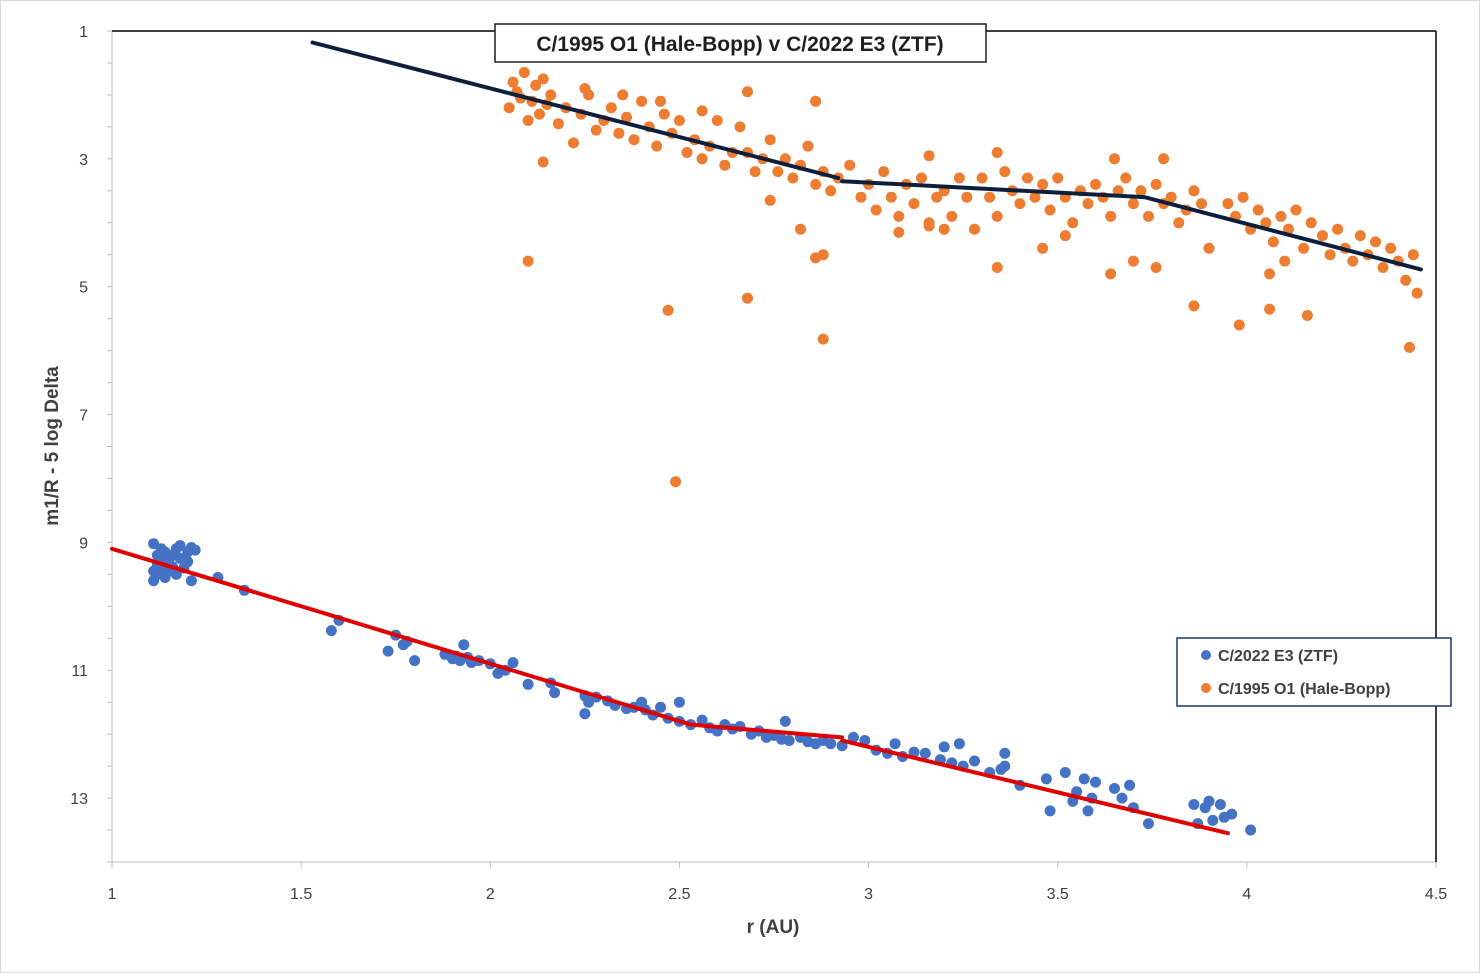 This screenshot has height=973, width=1480. I want to click on legend-marker-hale-bopp, so click(1206, 688).